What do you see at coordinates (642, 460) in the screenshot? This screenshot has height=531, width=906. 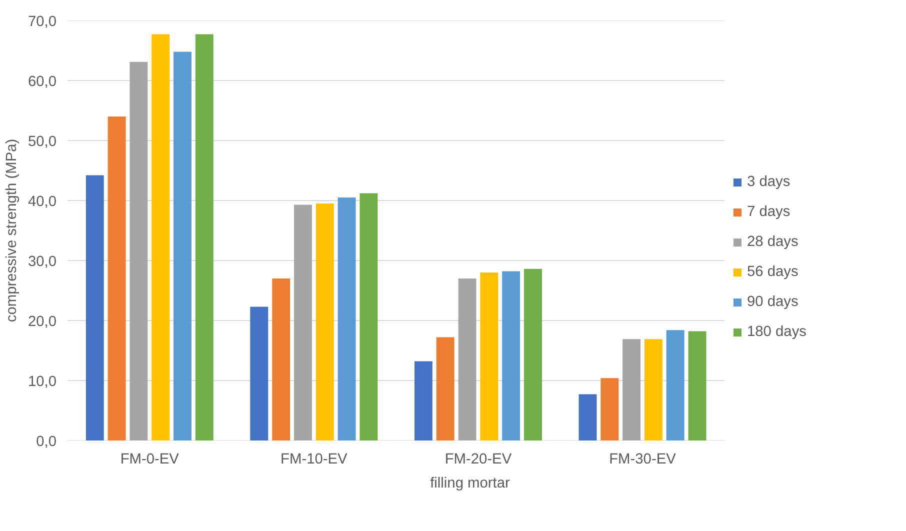 I see `x-tick-label: FM-30-EV` at bounding box center [642, 460].